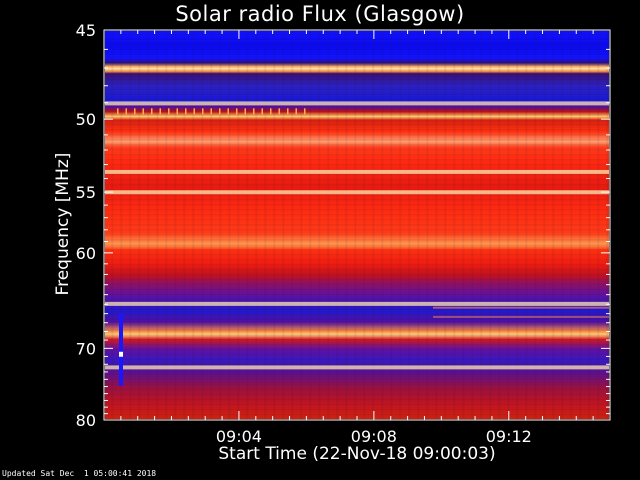 Image resolution: width=640 pixels, height=480 pixels. What do you see at coordinates (121, 349) in the screenshot?
I see `burst-streak` at bounding box center [121, 349].